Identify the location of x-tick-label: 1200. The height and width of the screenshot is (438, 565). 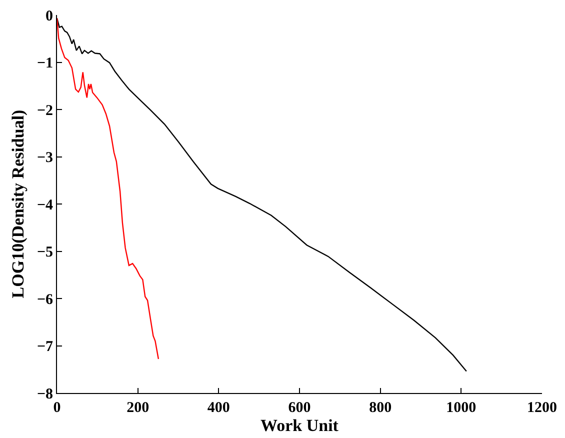
(542, 408).